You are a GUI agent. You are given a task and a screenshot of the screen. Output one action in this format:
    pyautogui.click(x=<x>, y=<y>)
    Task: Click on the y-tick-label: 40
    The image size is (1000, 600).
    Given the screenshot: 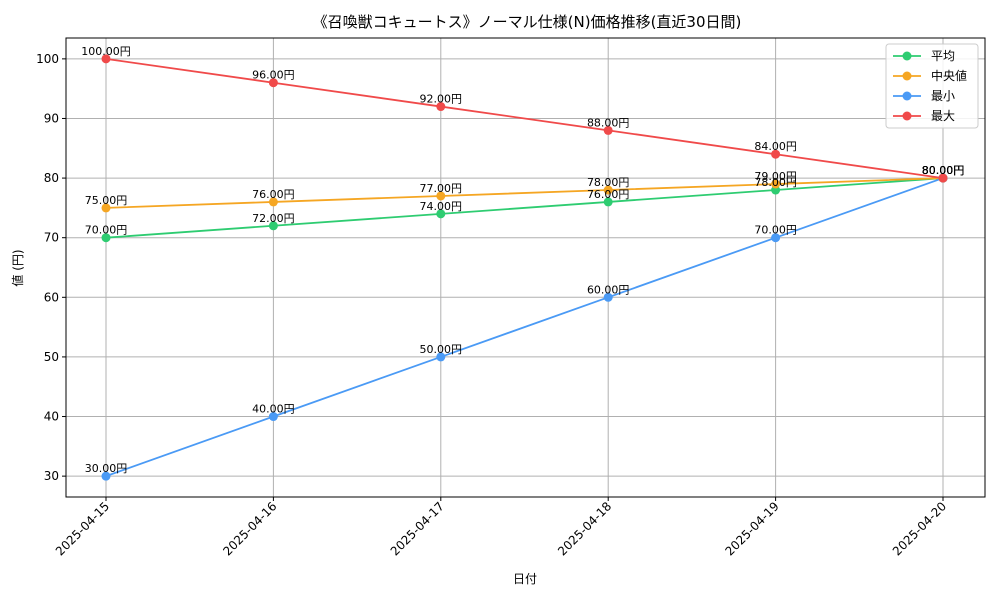 What is the action you would take?
    pyautogui.click(x=51, y=417)
    